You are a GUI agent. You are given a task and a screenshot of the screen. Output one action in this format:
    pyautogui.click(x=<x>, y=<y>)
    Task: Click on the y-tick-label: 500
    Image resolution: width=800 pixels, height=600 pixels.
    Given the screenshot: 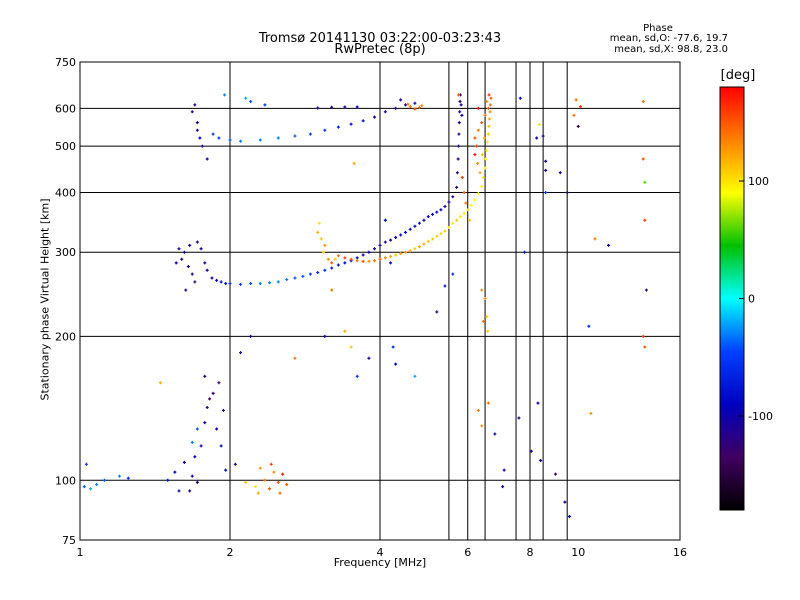 What is the action you would take?
    pyautogui.click(x=65, y=146)
    